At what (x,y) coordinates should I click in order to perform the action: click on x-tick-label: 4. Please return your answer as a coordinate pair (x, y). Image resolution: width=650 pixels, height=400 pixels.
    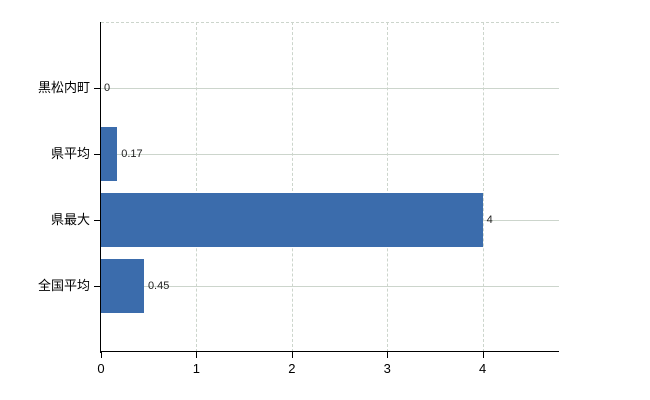
    Looking at the image, I should click on (483, 368).